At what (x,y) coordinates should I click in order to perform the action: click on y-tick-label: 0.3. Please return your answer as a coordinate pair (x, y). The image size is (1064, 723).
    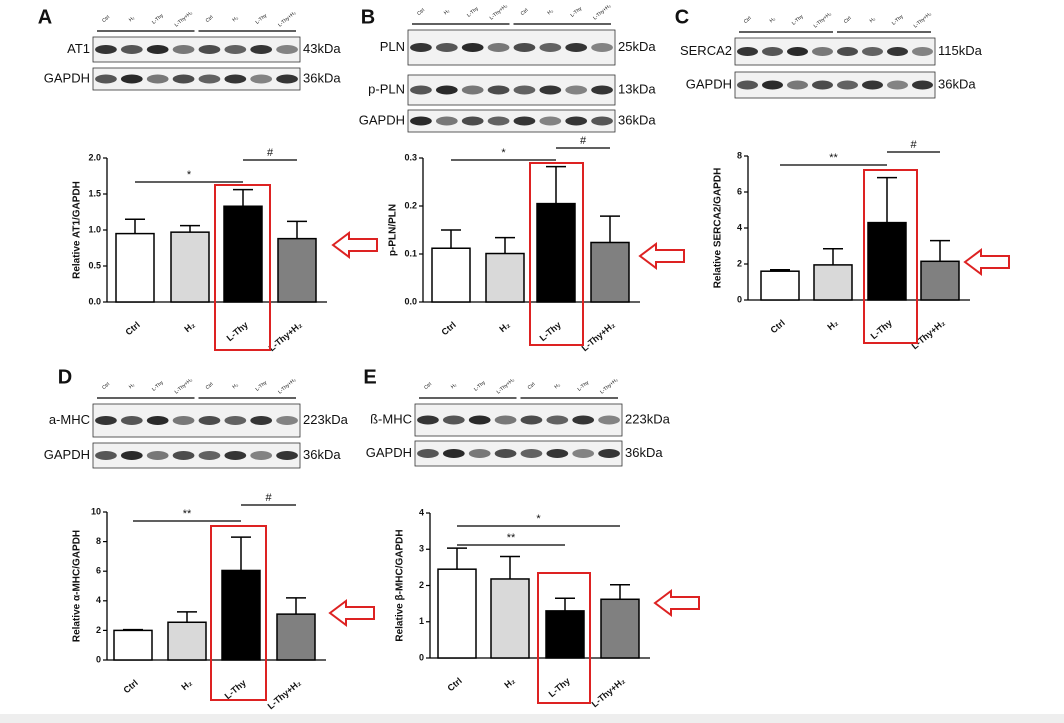
    Looking at the image, I should click on (410, 157).